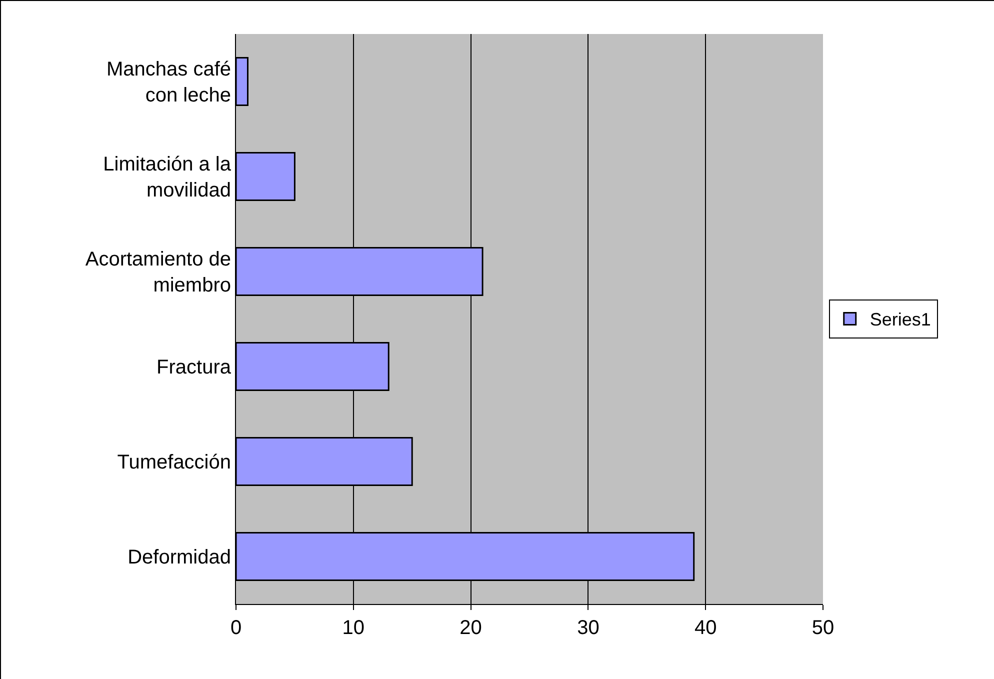  I want to click on x-tick-label: 0, so click(236, 628).